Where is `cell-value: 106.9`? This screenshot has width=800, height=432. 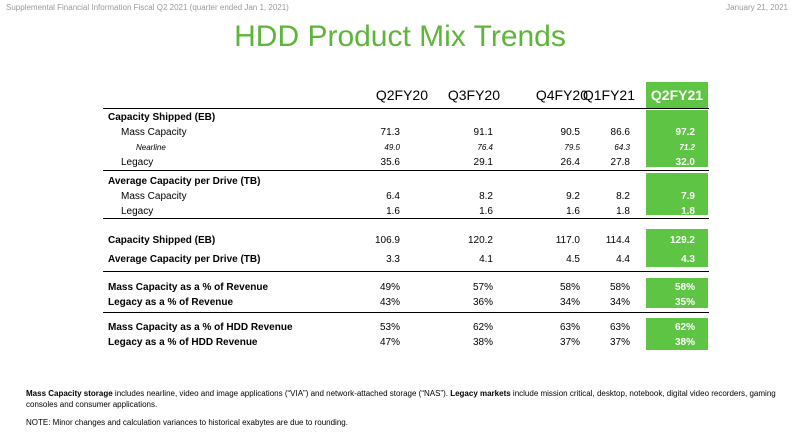
cell-value: 106.9 is located at coordinates (387, 240).